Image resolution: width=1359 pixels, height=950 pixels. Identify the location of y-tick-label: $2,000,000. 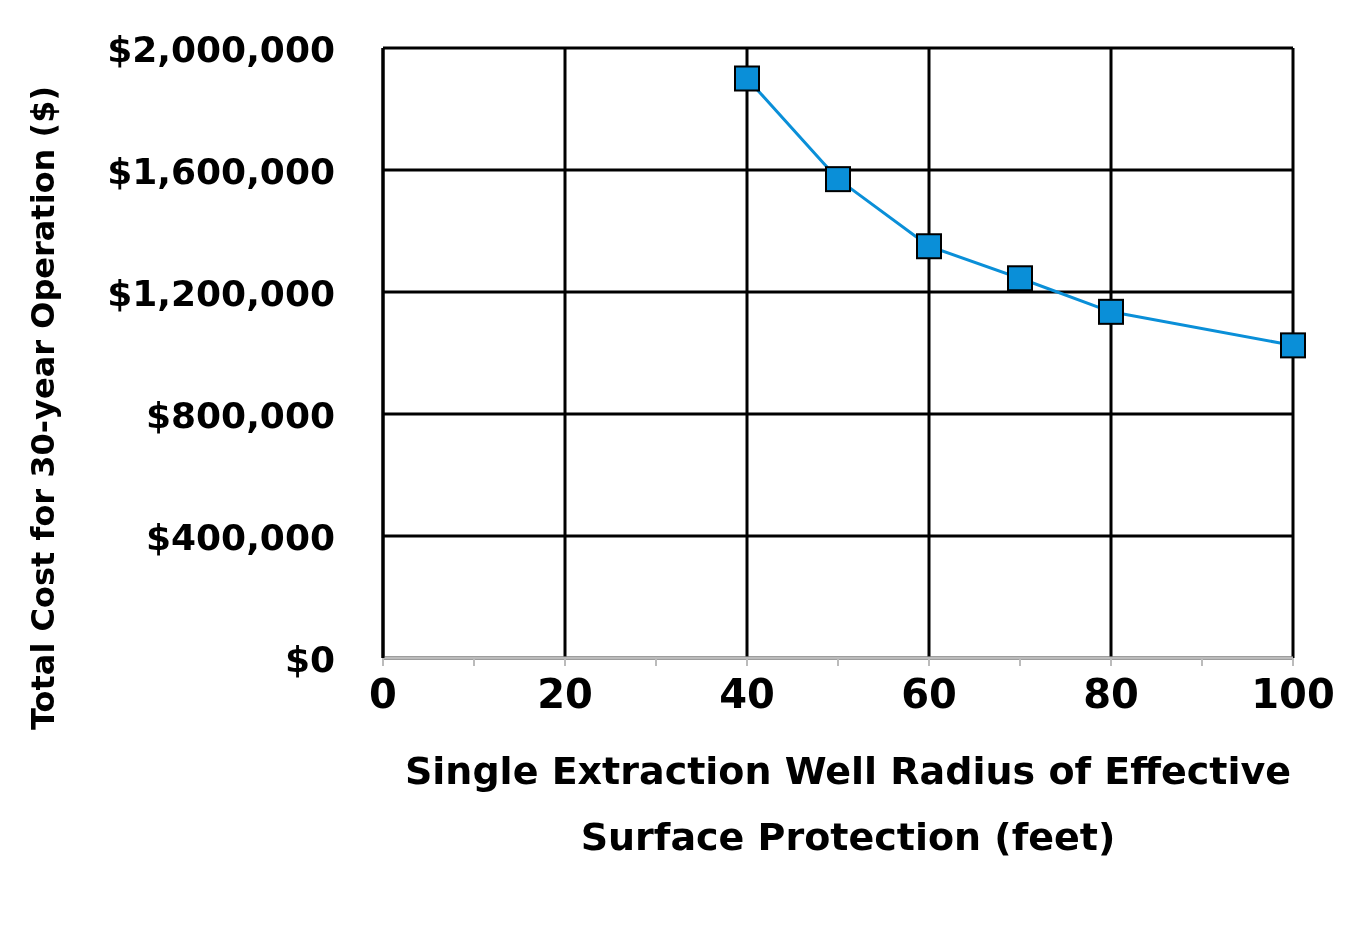
(221, 49).